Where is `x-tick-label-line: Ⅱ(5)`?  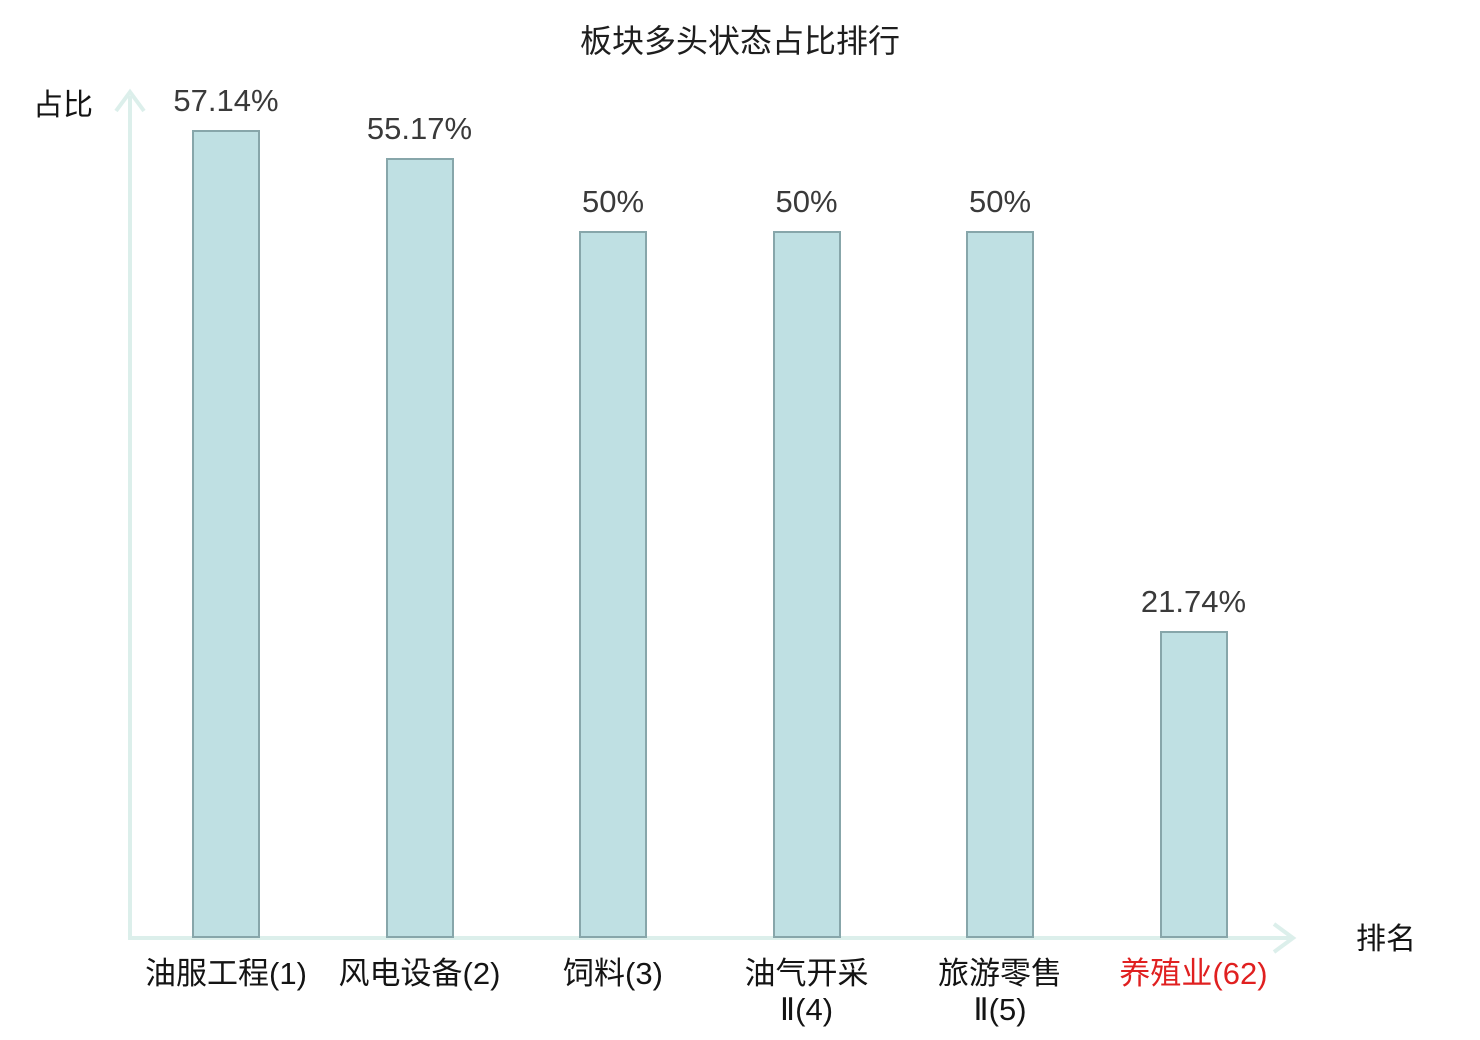
x-tick-label-line: Ⅱ(5) is located at coordinates (1000, 1009).